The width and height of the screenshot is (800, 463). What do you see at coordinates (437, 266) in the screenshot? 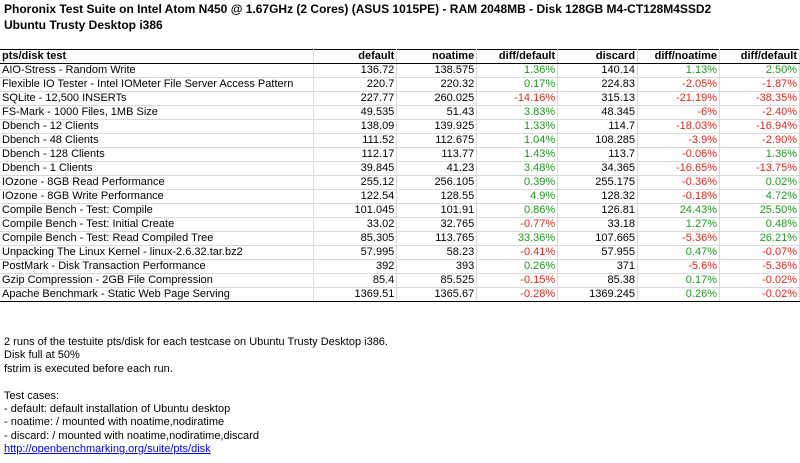
I see `cell-noatime: 393` at bounding box center [437, 266].